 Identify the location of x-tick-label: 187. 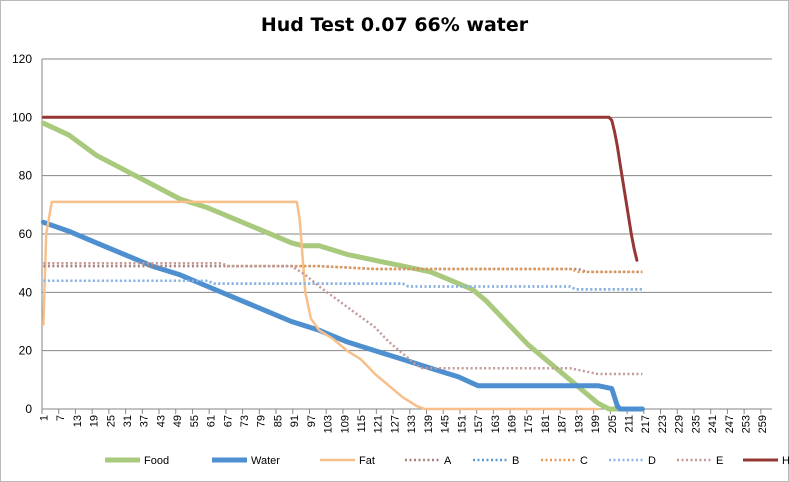
(563, 424).